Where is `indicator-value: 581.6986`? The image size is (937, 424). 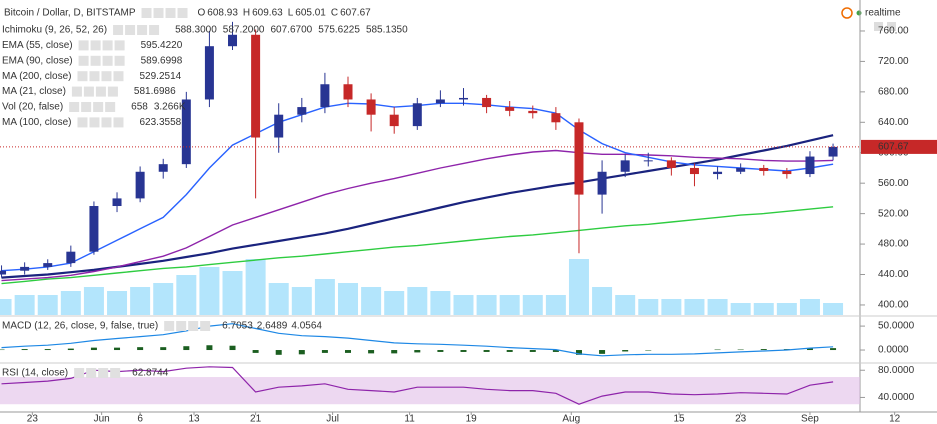 indicator-value: 581.6986 is located at coordinates (155, 91).